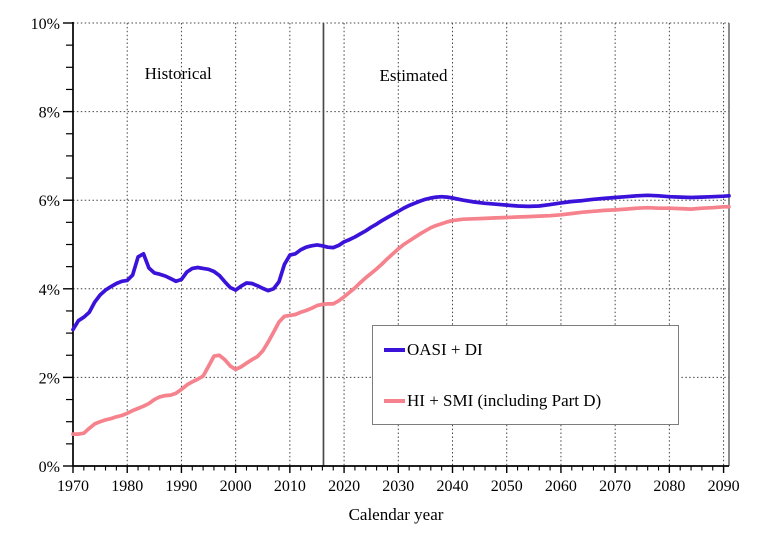 This screenshot has width=774, height=548. I want to click on x-axis-title: Calendar year, so click(396, 514).